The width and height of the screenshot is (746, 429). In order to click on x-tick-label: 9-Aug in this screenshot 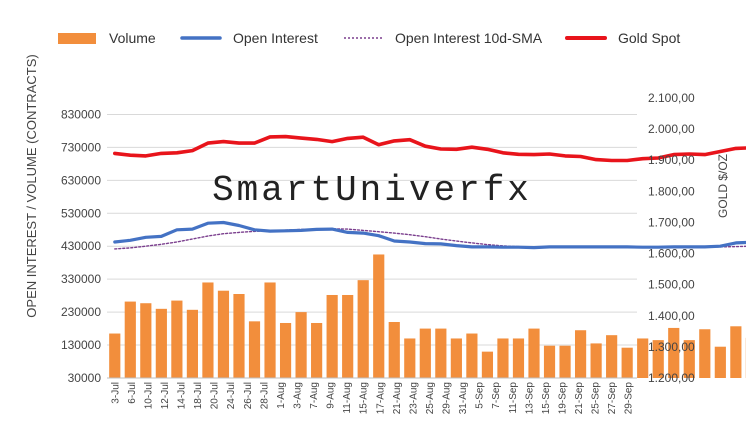, I will do `click(331, 395)`.